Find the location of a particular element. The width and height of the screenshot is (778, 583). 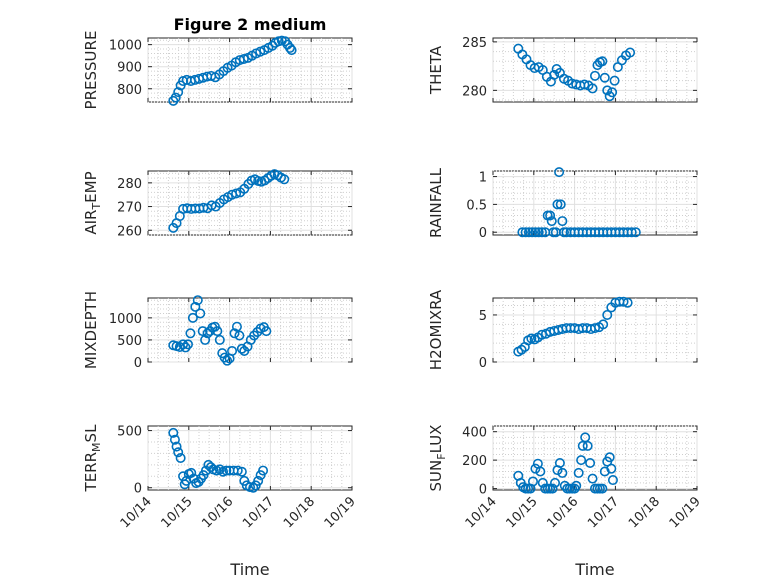

y-tick-label: 280 is located at coordinates (129, 184).